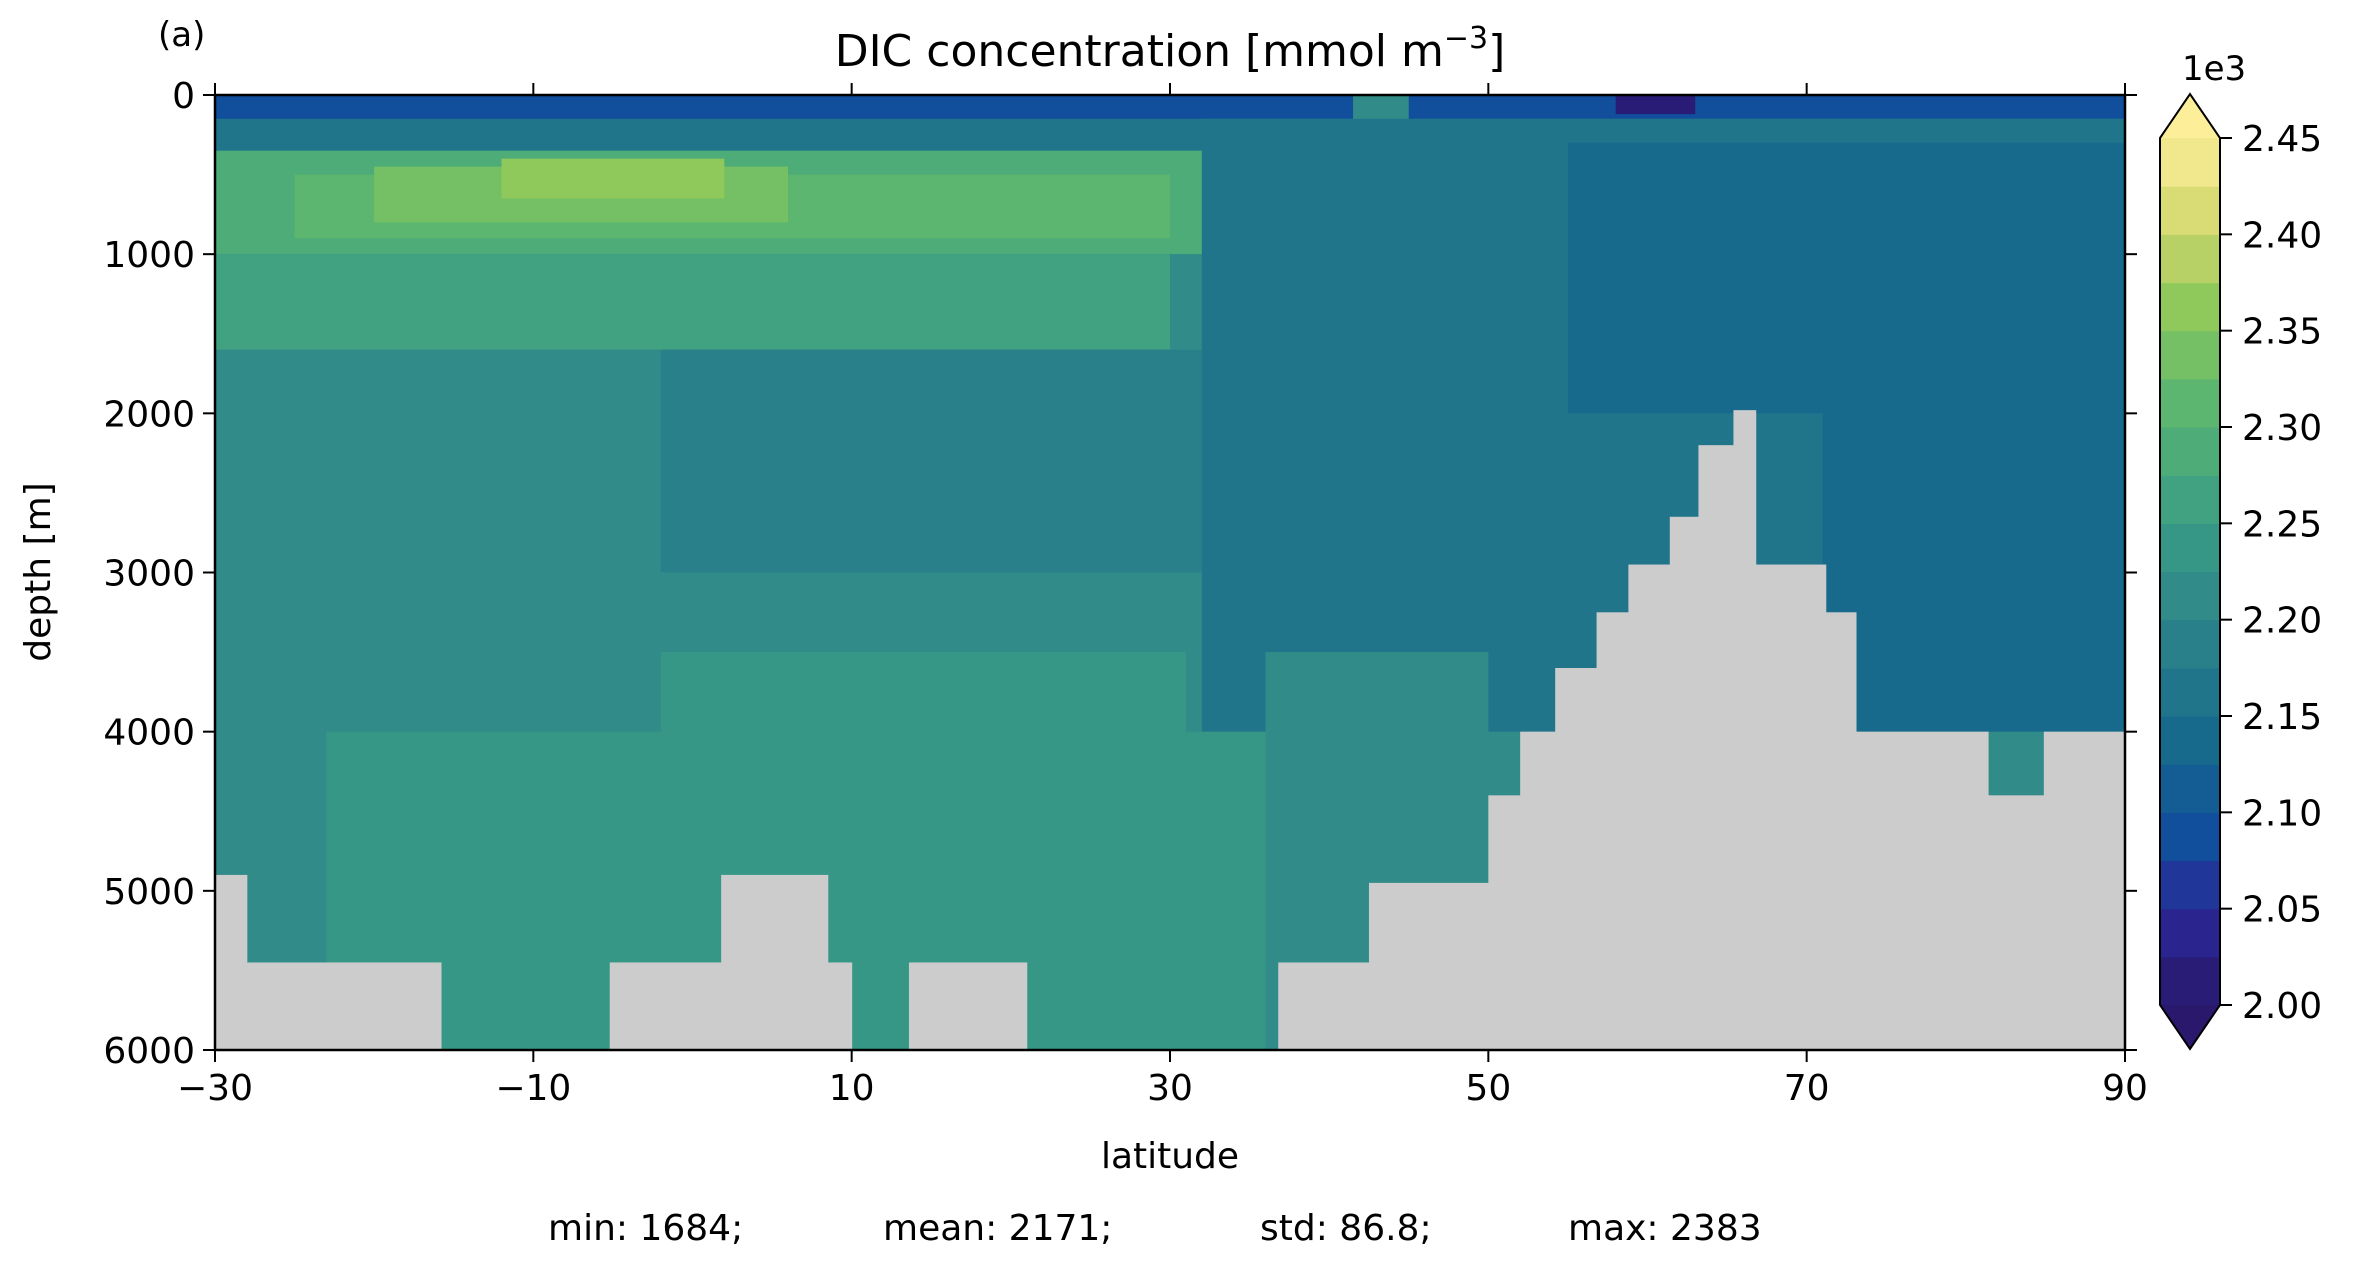 The image size is (2362, 1263). Describe the element at coordinates (2282, 910) in the screenshot. I see `colorbar-tick-label: 2.05` at that location.